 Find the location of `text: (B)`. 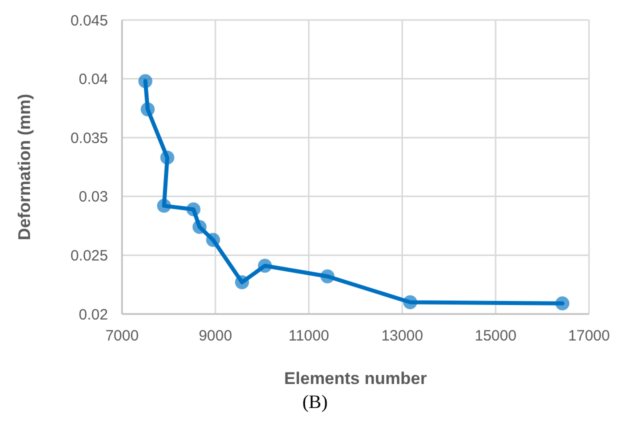

text: (B) is located at coordinates (315, 403).